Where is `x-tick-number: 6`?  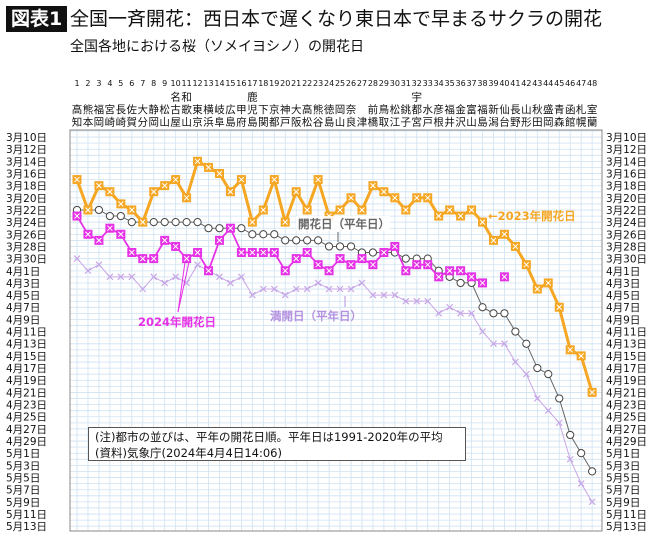
x-tick-number: 6 is located at coordinates (131, 83).